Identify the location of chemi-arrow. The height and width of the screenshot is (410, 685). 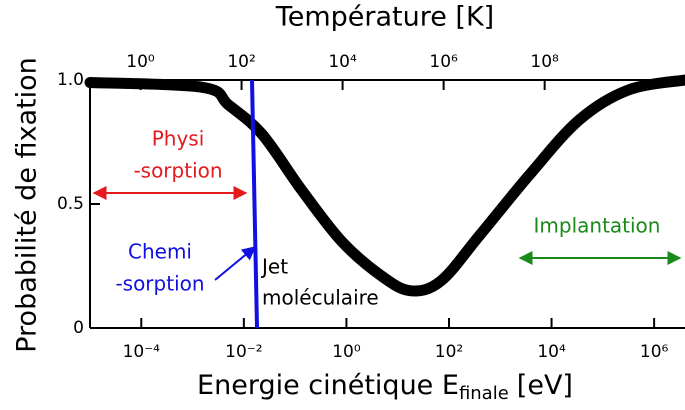
(235, 263).